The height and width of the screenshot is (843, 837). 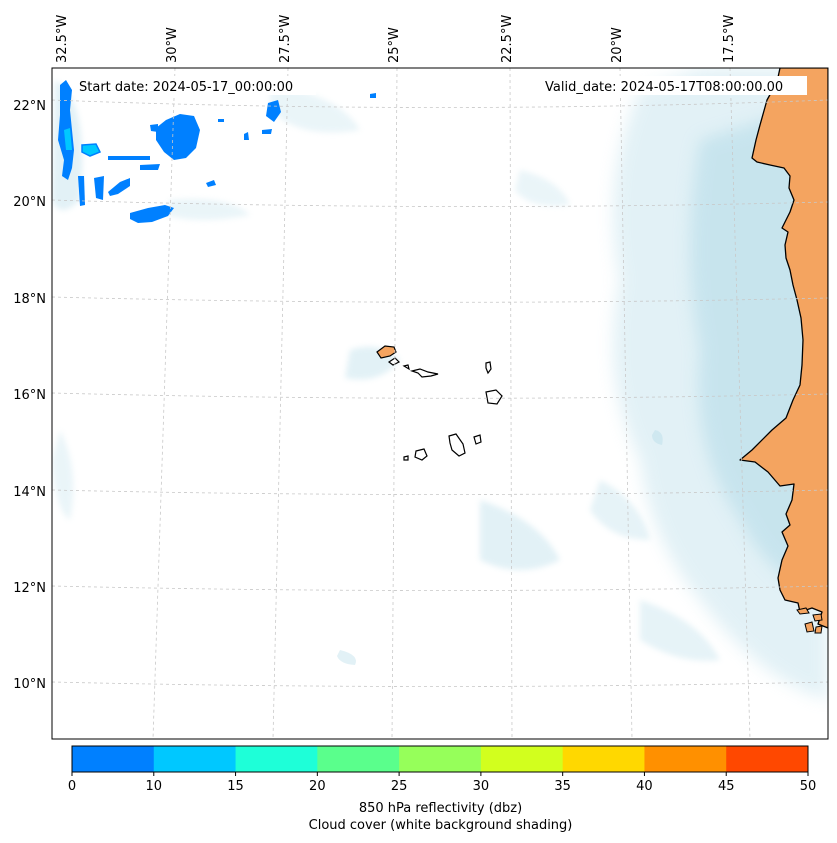 What do you see at coordinates (29, 492) in the screenshot?
I see `lat-label: 14°N` at bounding box center [29, 492].